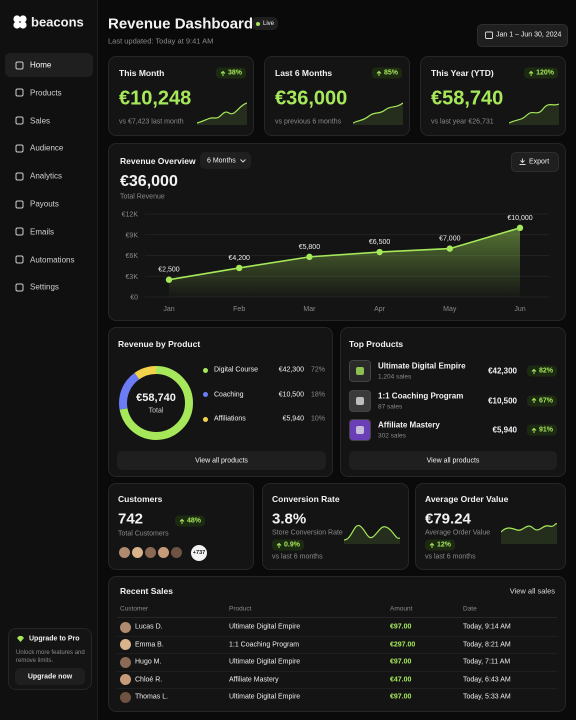 This screenshot has width=576, height=720. I want to click on sale-date: Today, 5:33 AM, so click(487, 697).